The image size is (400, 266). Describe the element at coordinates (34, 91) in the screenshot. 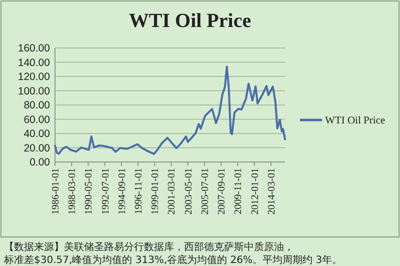

I see `y-tick-label: 100.00` at that location.